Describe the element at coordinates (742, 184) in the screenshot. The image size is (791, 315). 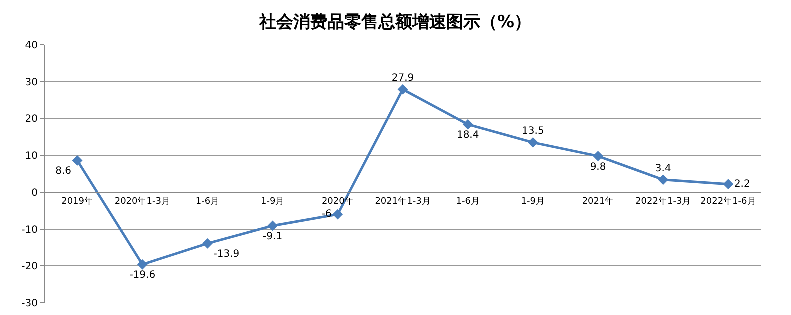
I see `data-label: 2.2` at that location.